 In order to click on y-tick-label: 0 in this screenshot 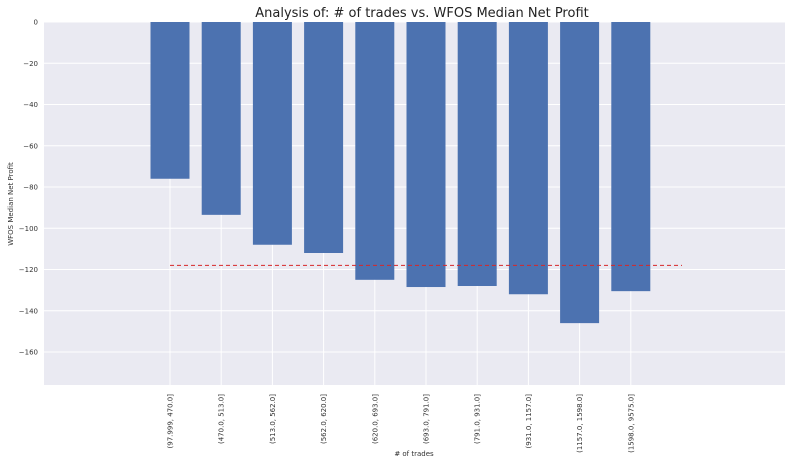, I will do `click(36, 23)`.